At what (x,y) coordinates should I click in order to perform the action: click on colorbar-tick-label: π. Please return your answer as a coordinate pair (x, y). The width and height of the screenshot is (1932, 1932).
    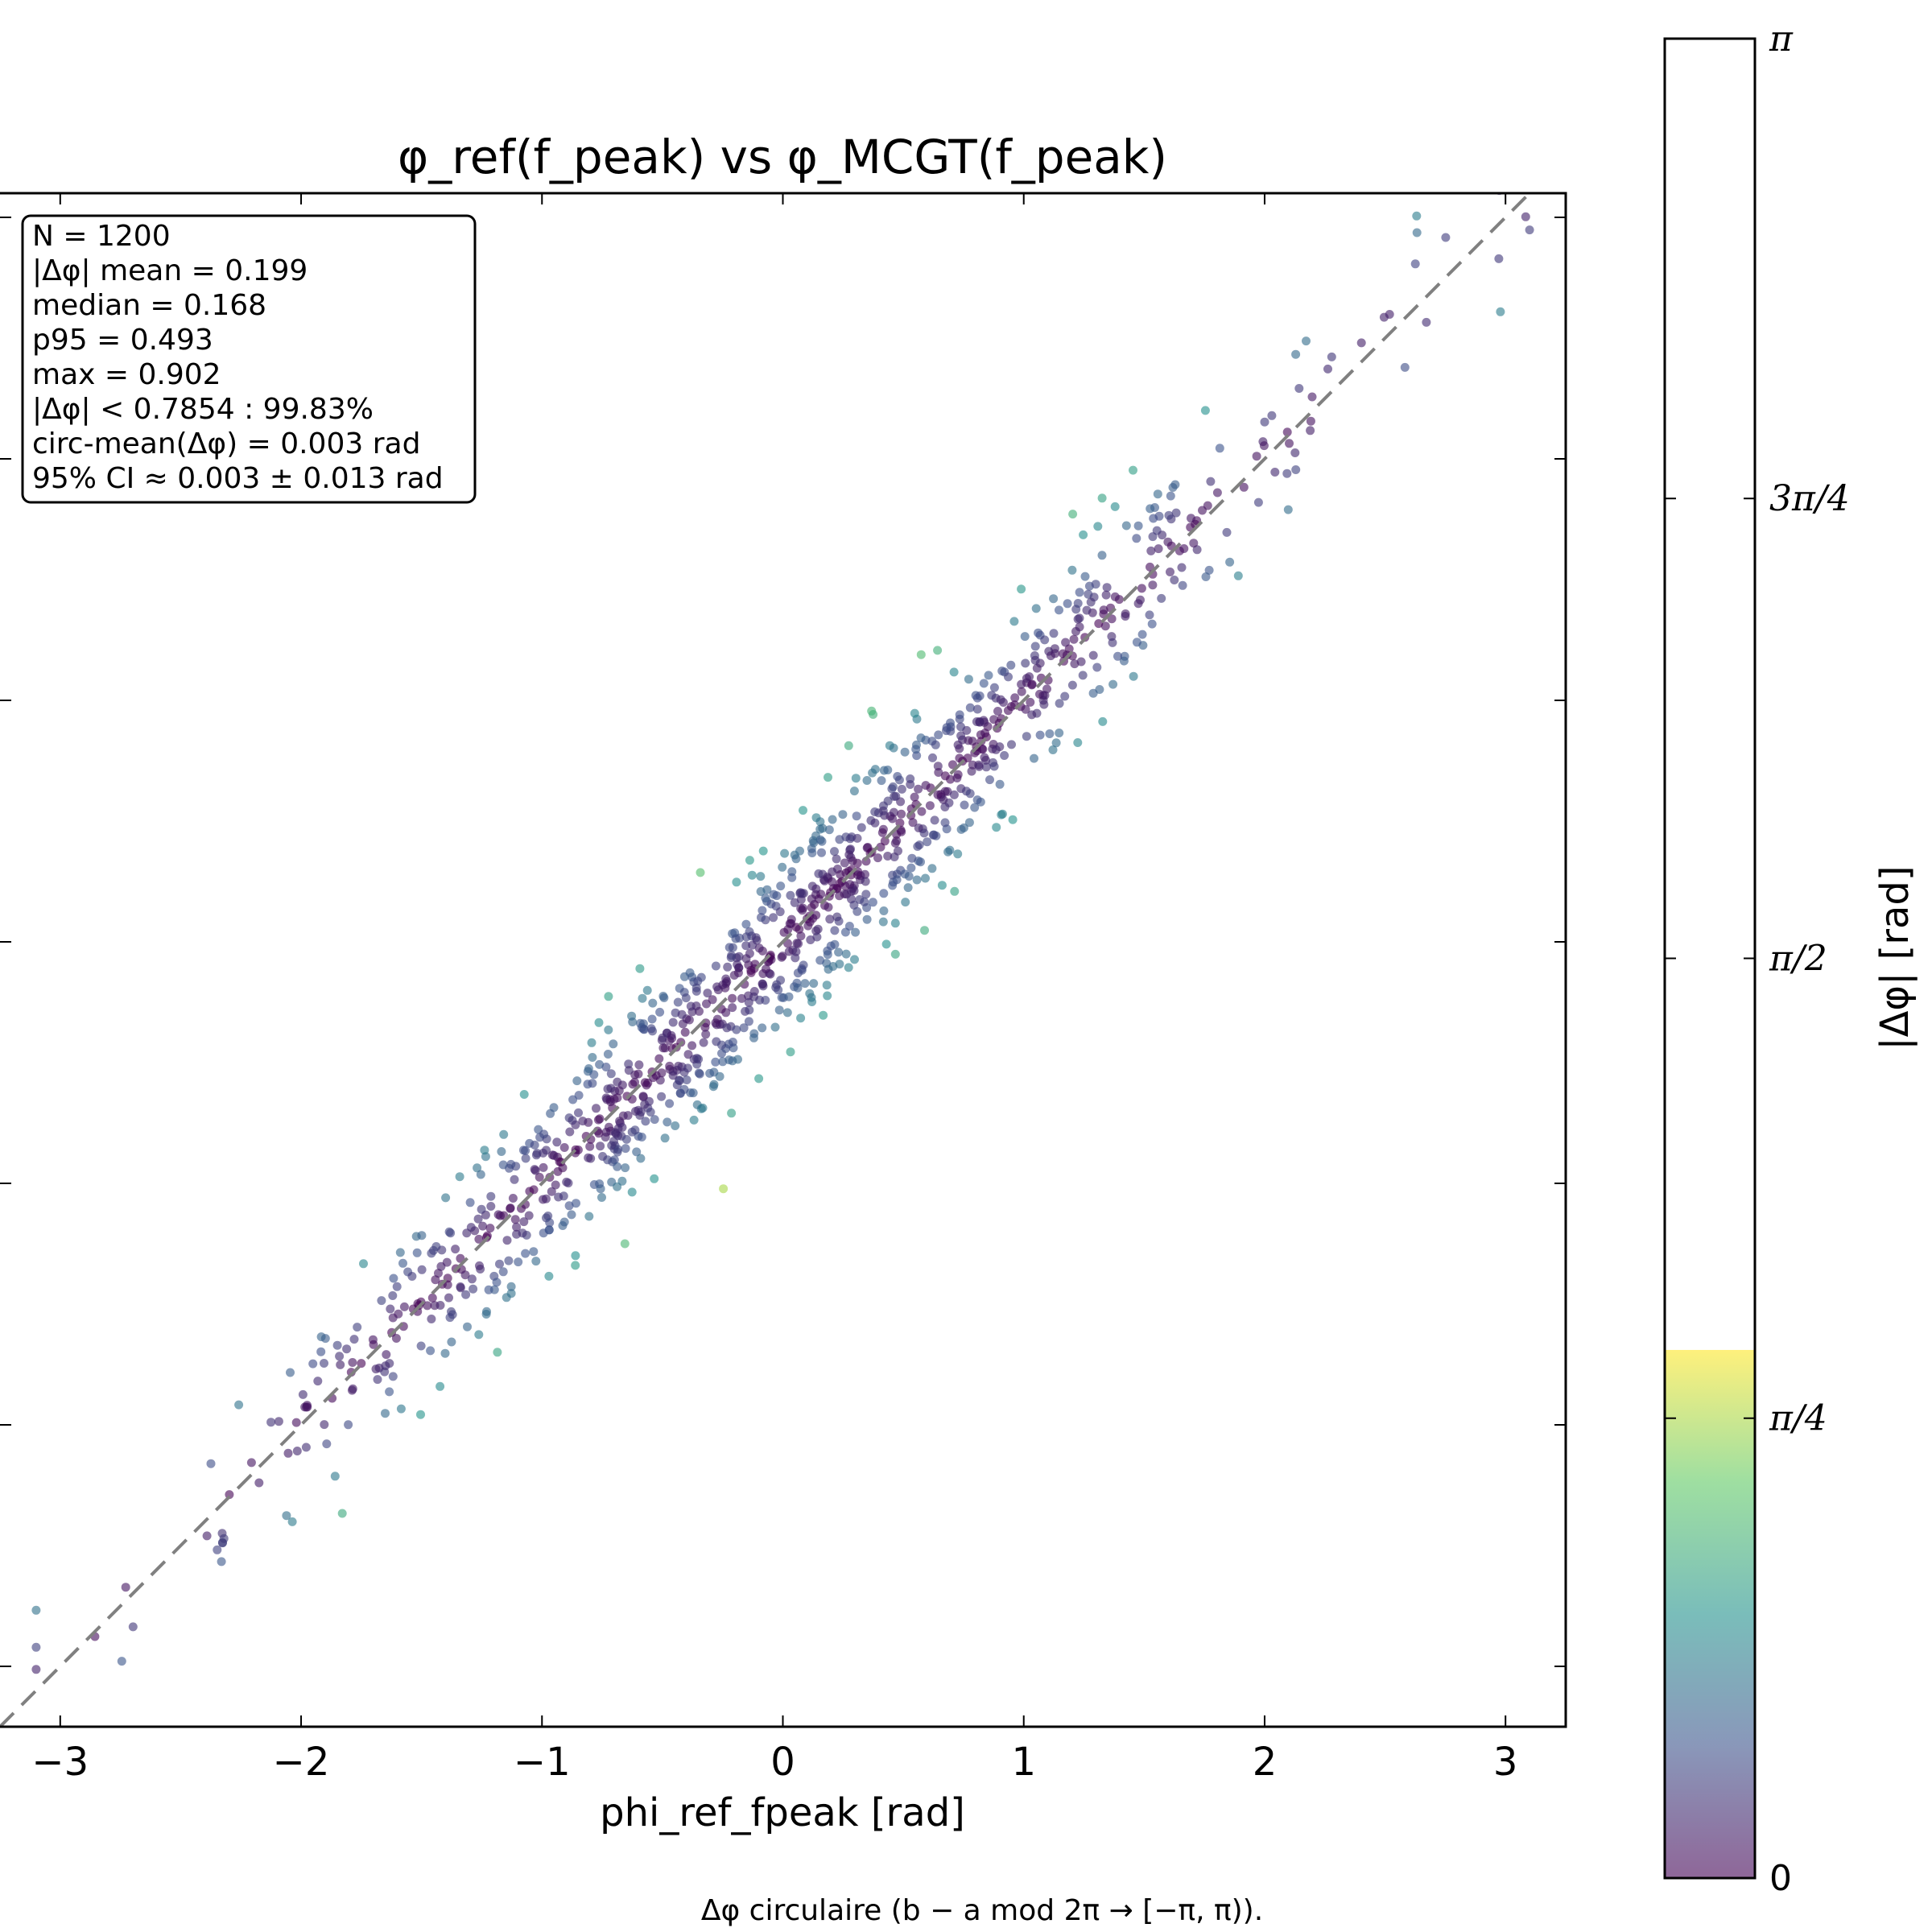
    Looking at the image, I should click on (1781, 39).